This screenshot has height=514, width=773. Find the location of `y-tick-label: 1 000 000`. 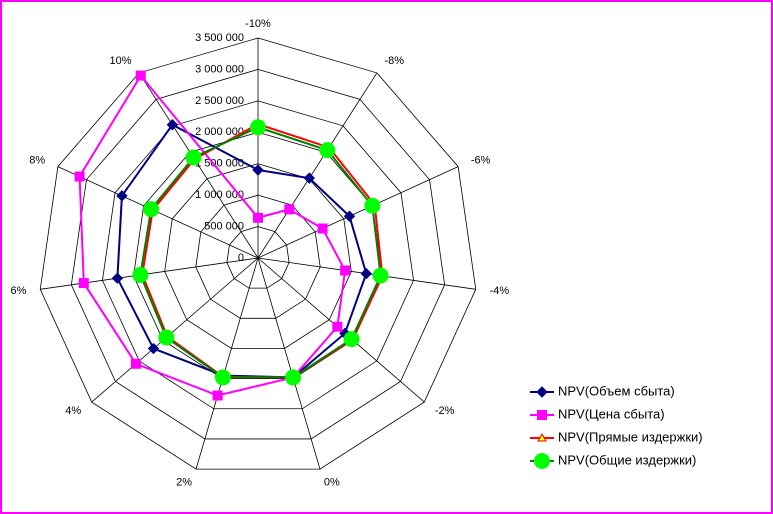

y-tick-label: 1 000 000 is located at coordinates (219, 195).